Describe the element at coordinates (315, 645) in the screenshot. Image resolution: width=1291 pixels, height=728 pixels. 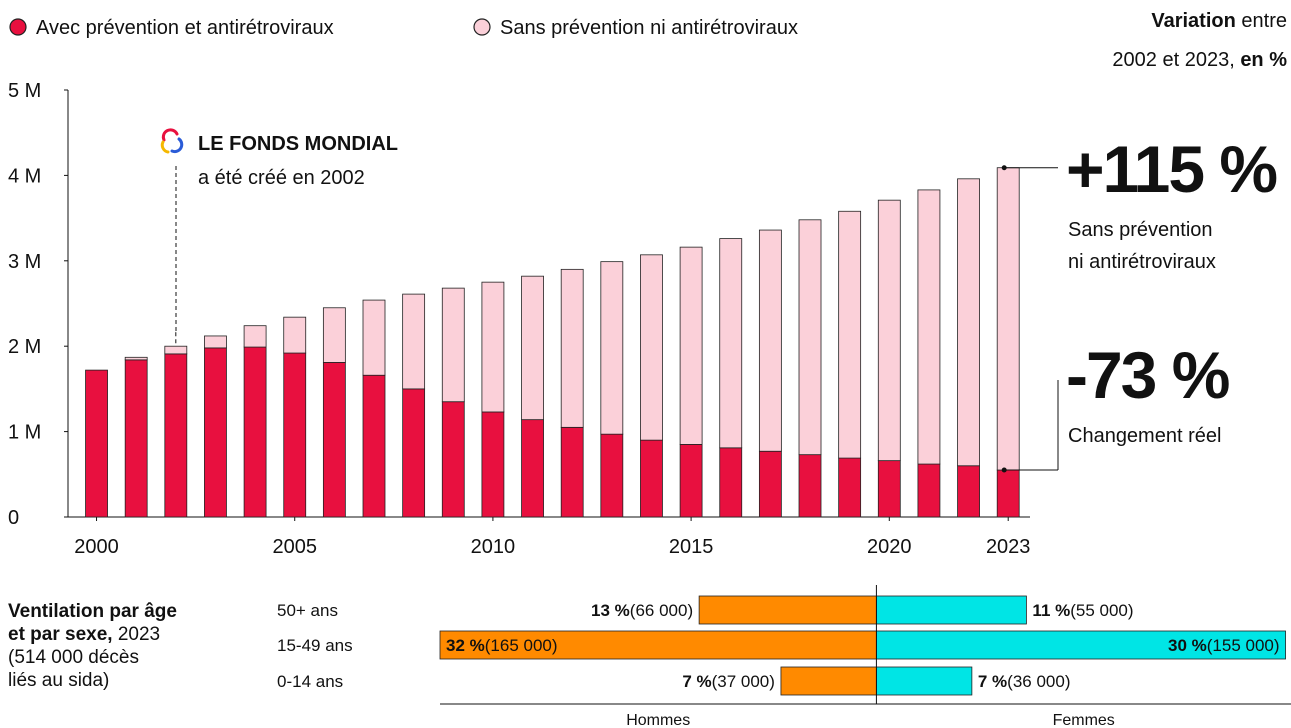
I see `row-label: 15-49 ans` at that location.